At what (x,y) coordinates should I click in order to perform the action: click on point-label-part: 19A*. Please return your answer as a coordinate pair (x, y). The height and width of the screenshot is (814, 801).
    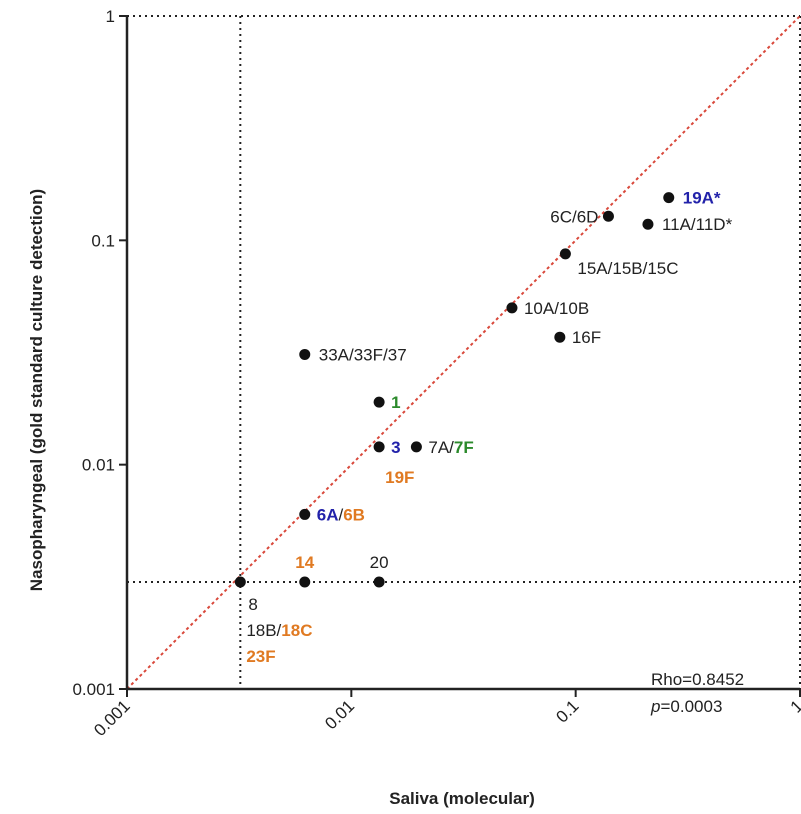
    Looking at the image, I should click on (702, 198).